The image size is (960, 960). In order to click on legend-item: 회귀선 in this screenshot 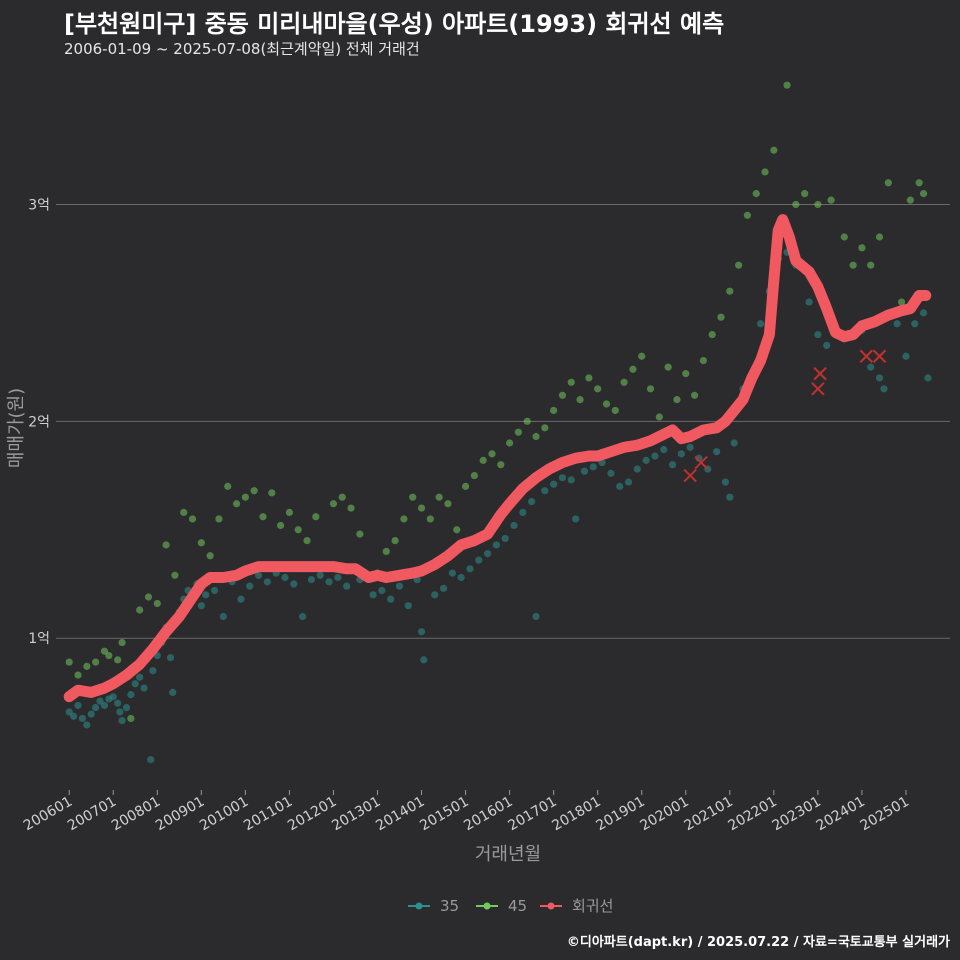, I will do `click(576, 906)`.